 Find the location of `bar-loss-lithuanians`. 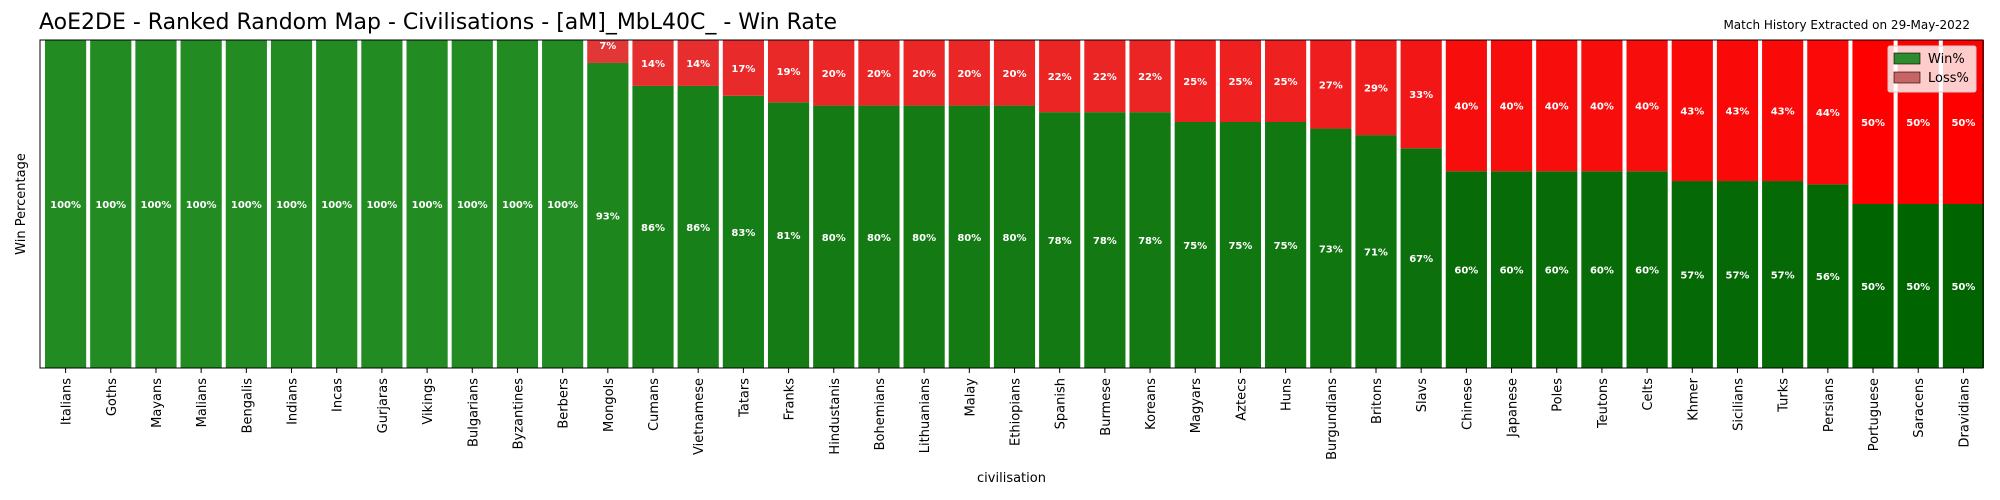

bar-loss-lithuanians is located at coordinates (924, 73).